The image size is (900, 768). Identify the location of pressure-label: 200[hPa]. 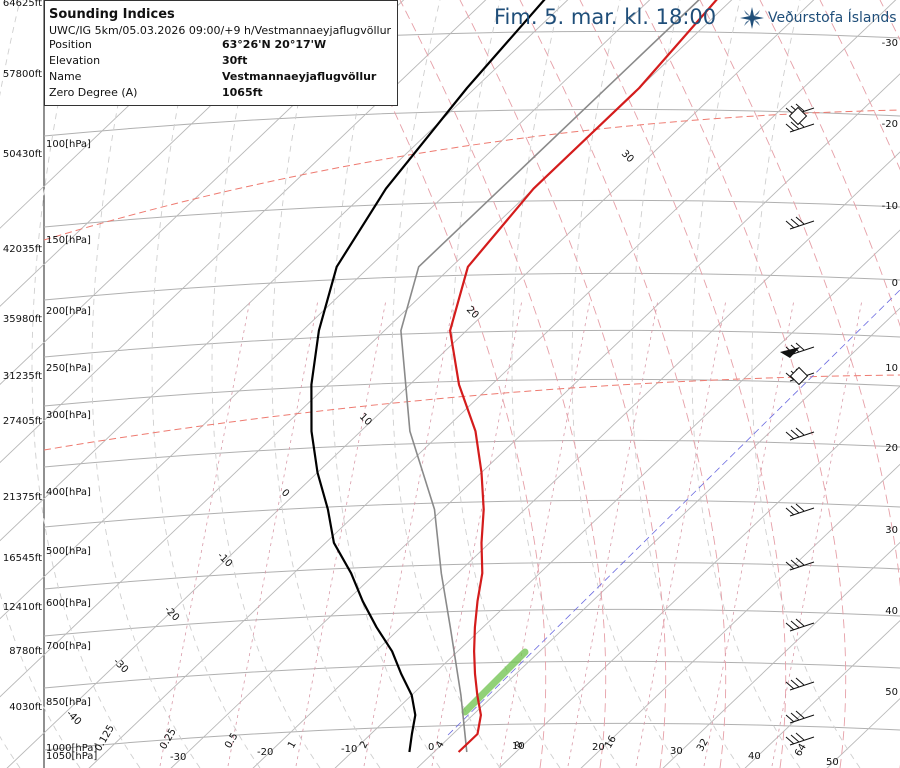
(68, 311).